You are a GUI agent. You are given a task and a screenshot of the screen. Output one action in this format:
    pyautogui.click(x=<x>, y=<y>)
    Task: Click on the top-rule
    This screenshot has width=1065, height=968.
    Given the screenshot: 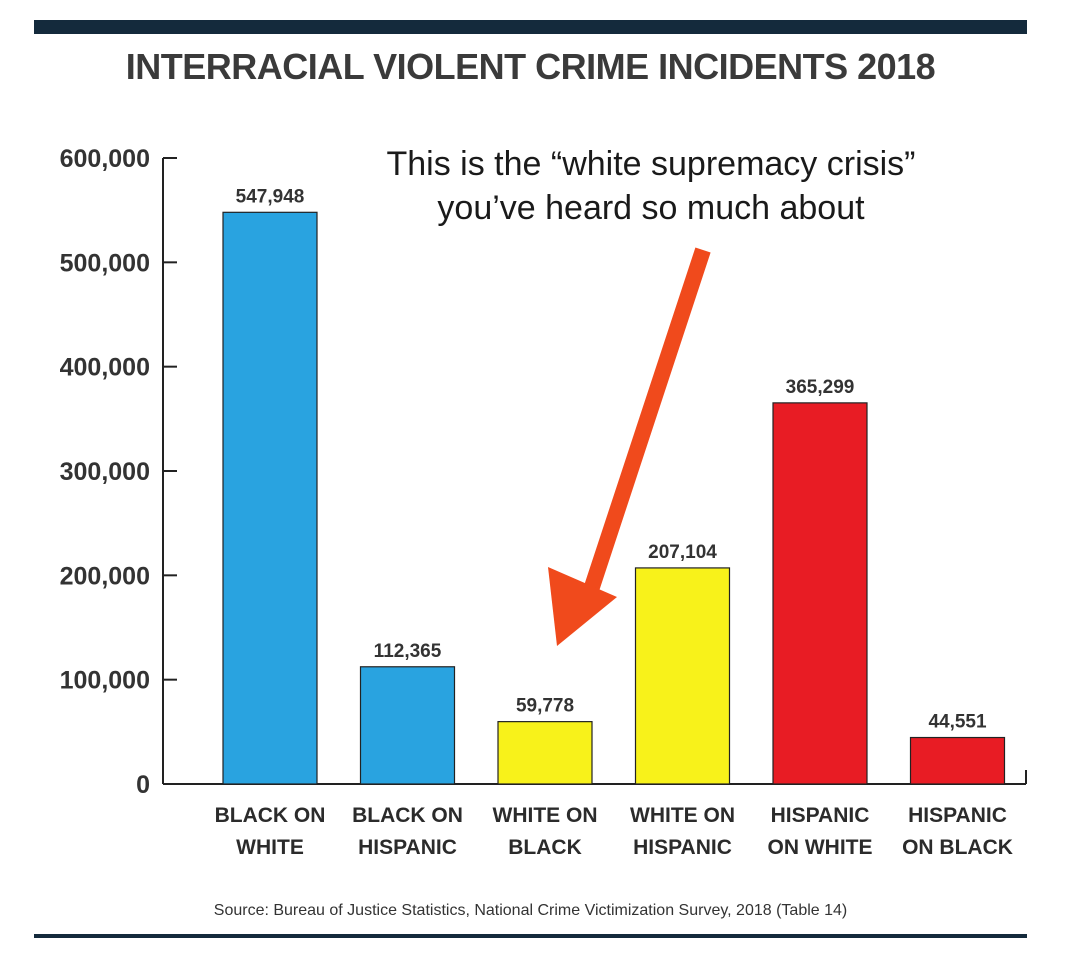 What is the action you would take?
    pyautogui.click(x=530, y=27)
    